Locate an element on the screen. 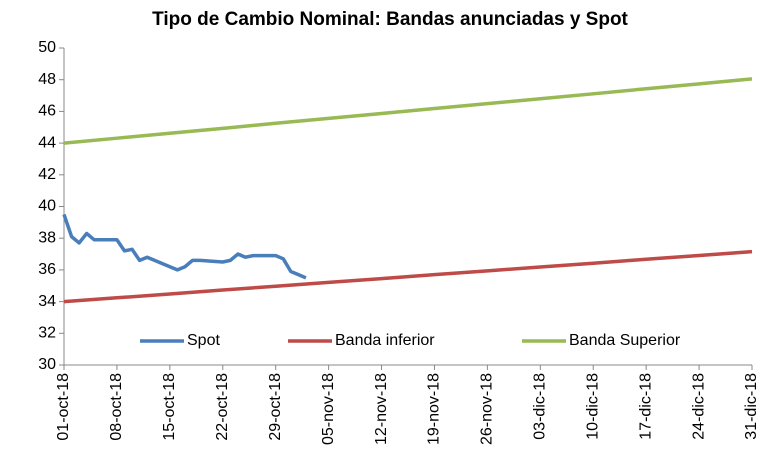 The height and width of the screenshot is (467, 765). x-tick-label: 29-oct-18 is located at coordinates (275, 407).